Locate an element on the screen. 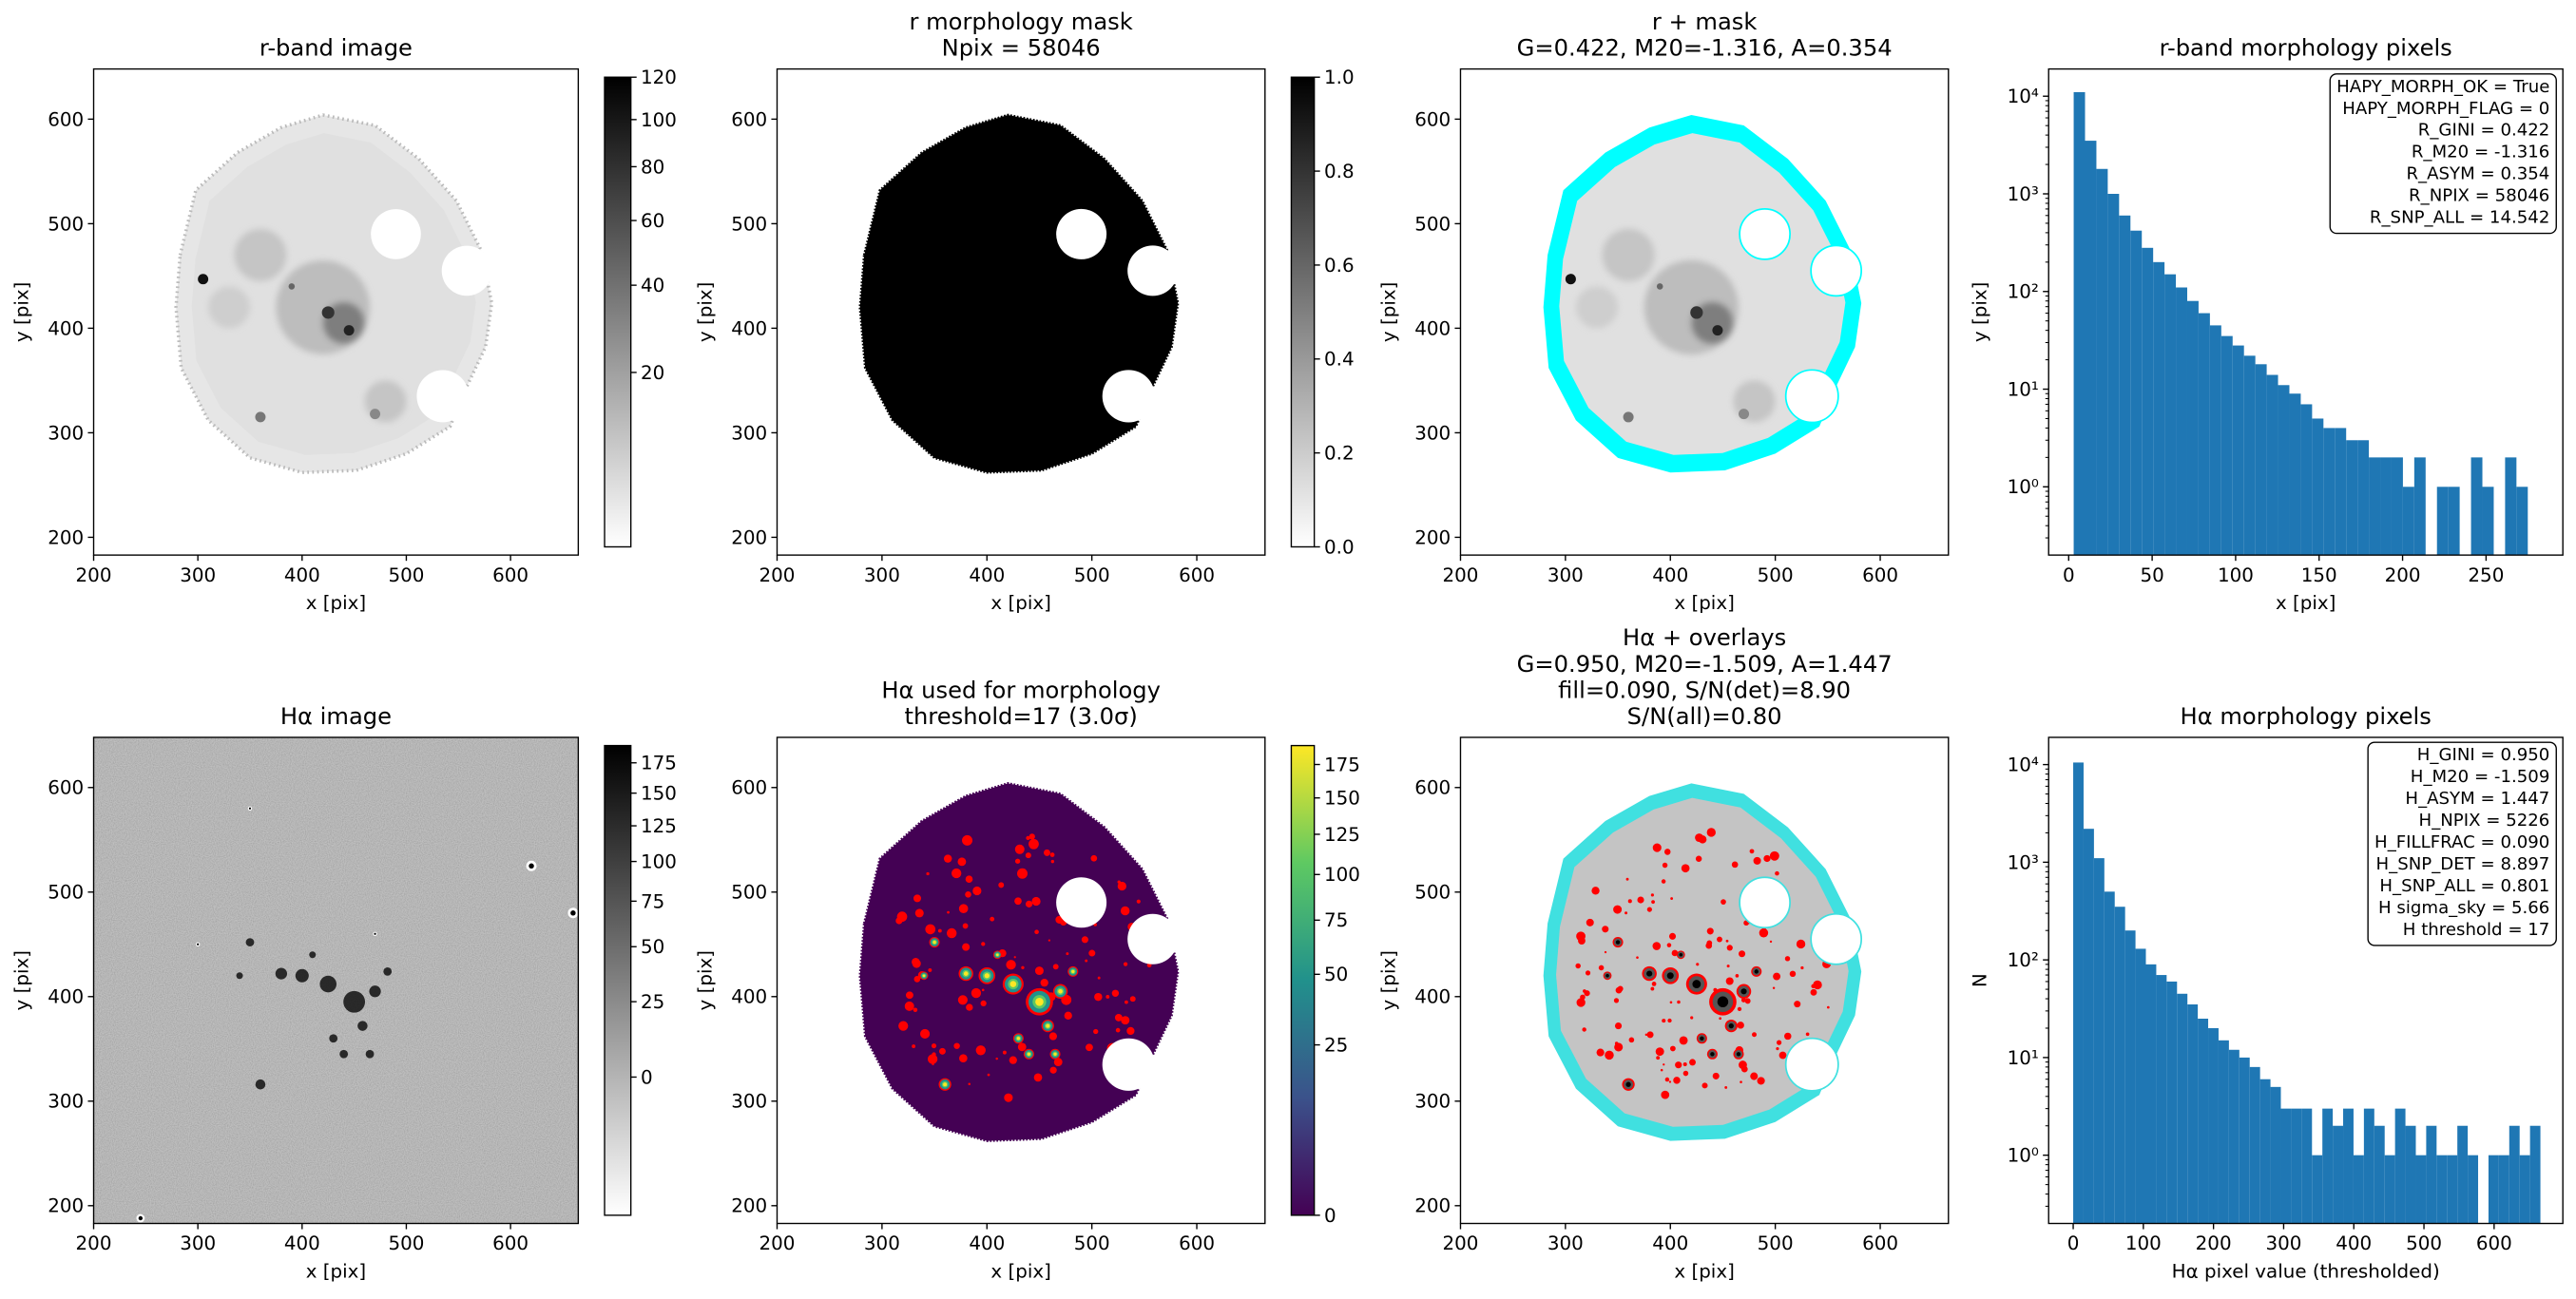 Image resolution: width=2576 pixels, height=1299 pixels. y-tick-label: 300 is located at coordinates (66, 433).